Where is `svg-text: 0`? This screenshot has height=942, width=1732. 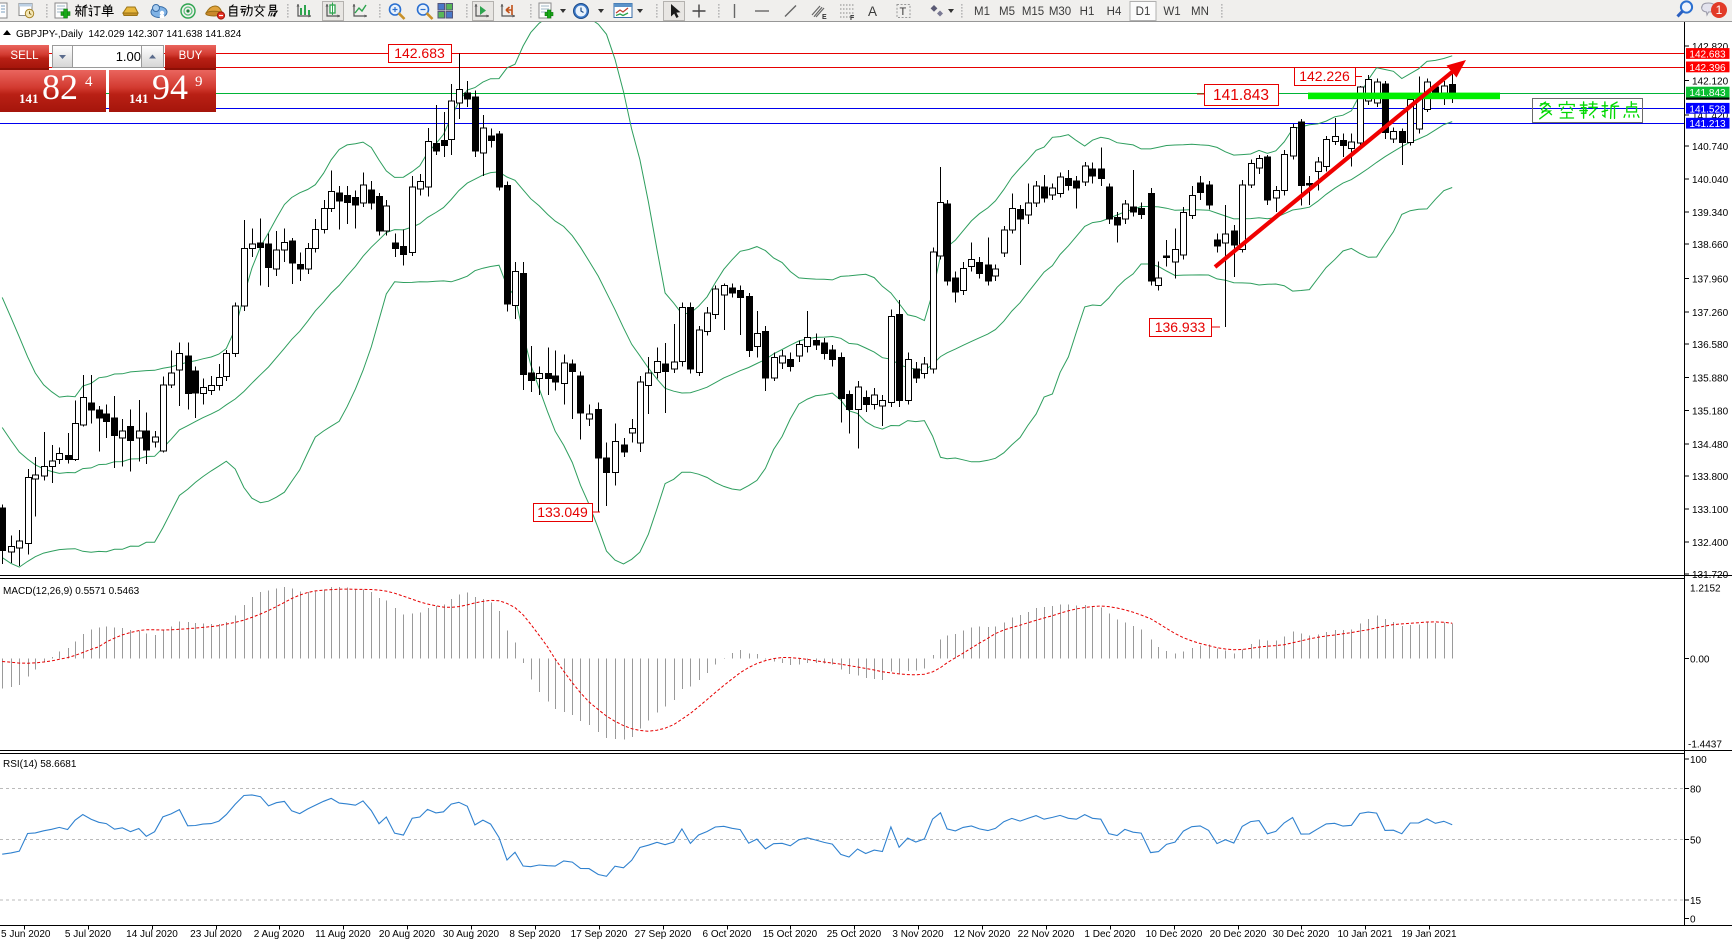
svg-text: 0 is located at coordinates (1693, 920).